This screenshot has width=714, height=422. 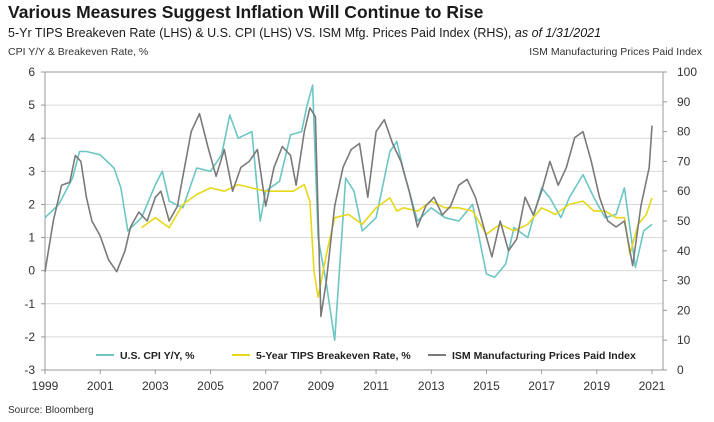 What do you see at coordinates (684, 340) in the screenshot?
I see `right-tick-label: 10` at bounding box center [684, 340].